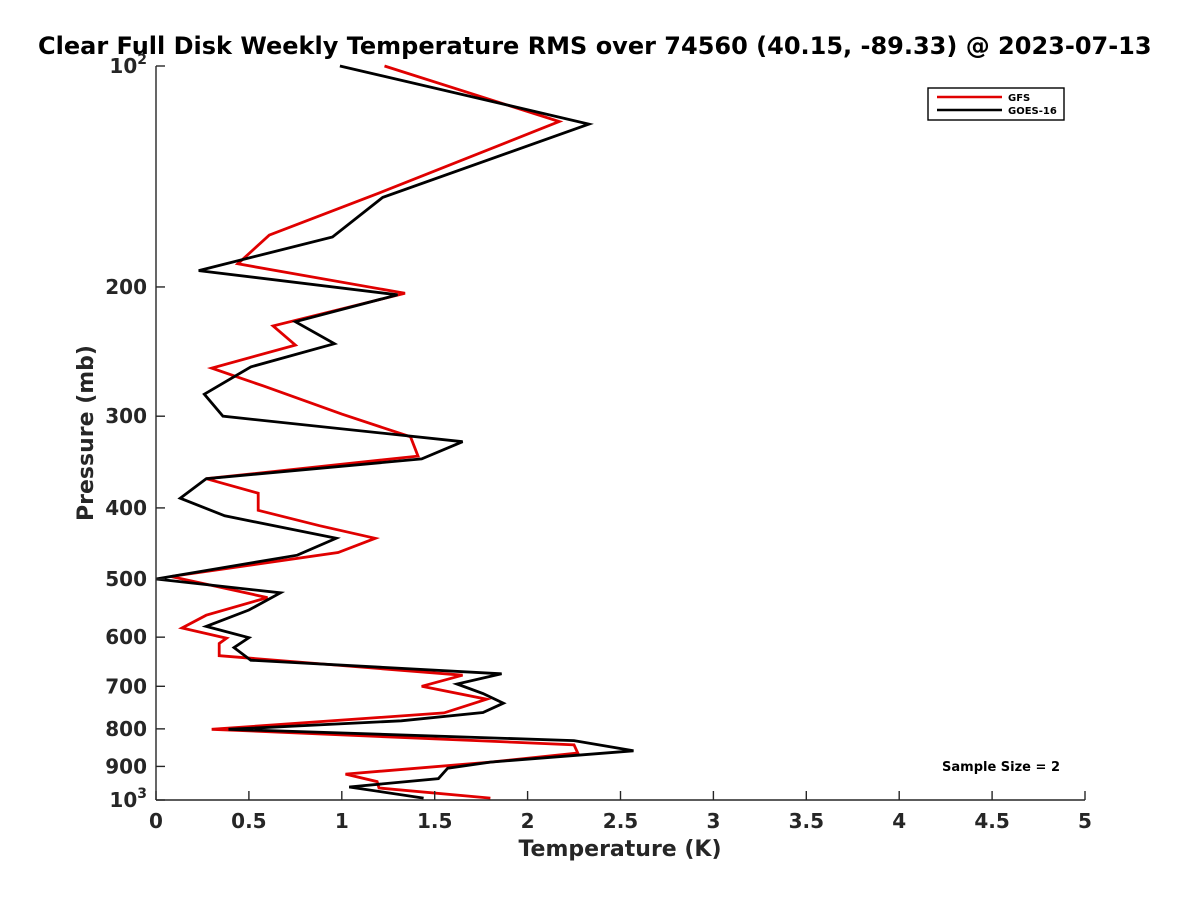  I want to click on x-ticks: 0 0.5 1 1.5 2 2.5 3 3.5 4 4.5 5, so click(620, 812).